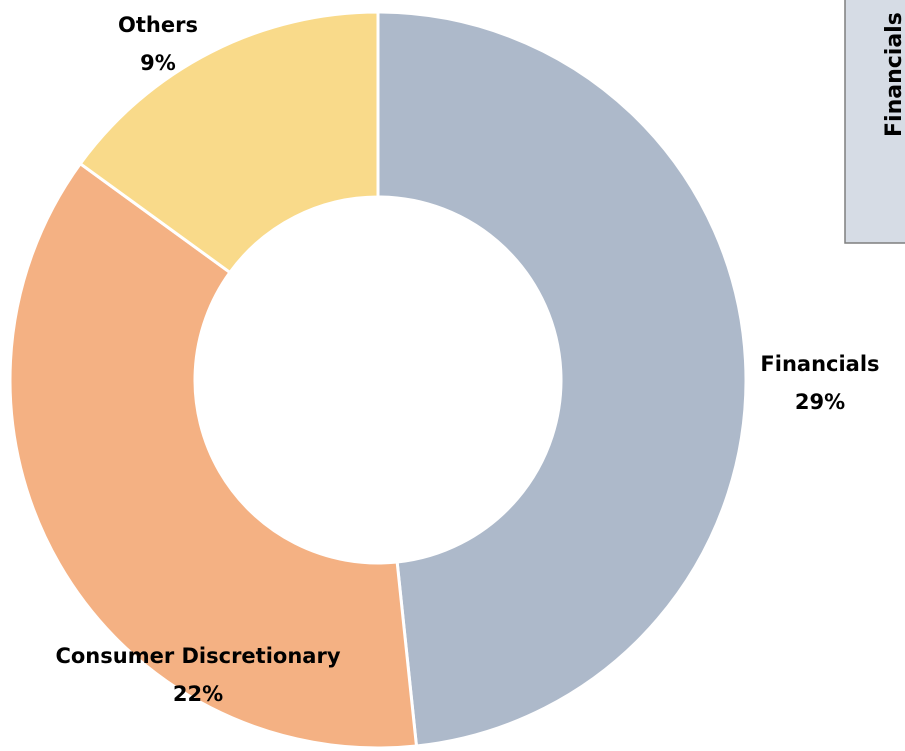  I want to click on category-label: Others, so click(158, 25).